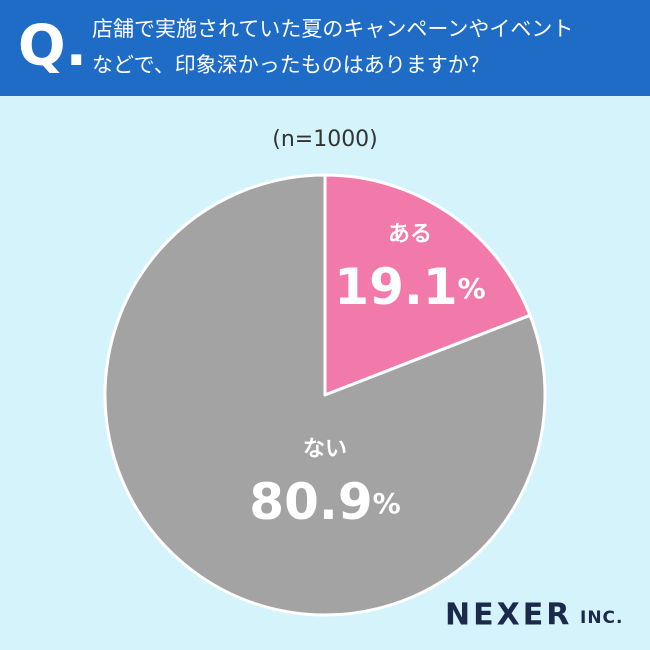 This screenshot has width=650, height=650. I want to click on logo-suffix: INC., so click(602, 618).